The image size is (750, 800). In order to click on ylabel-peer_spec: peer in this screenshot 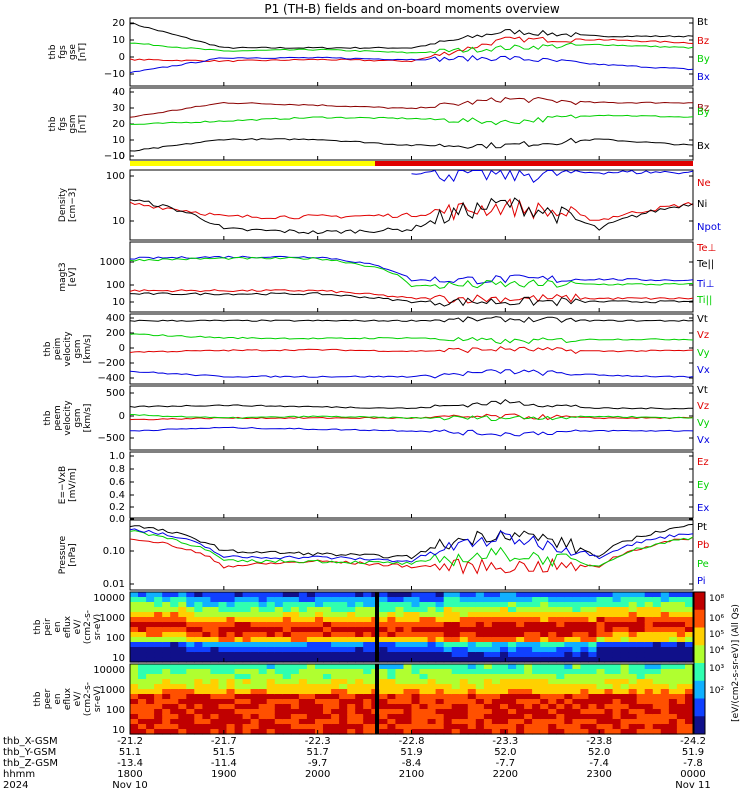, I will do `click(48, 698)`.